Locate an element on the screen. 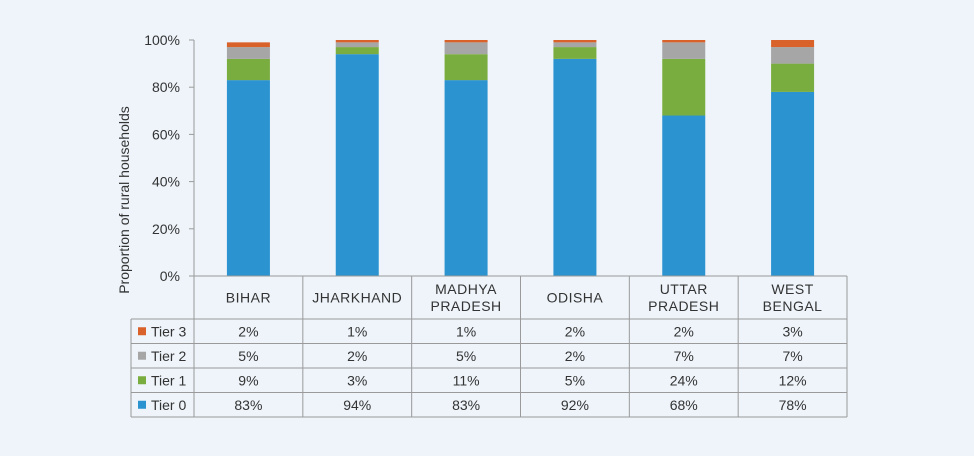 Image resolution: width=974 pixels, height=456 pixels. y-axis-label: Proportion of rural households is located at coordinates (124, 200).